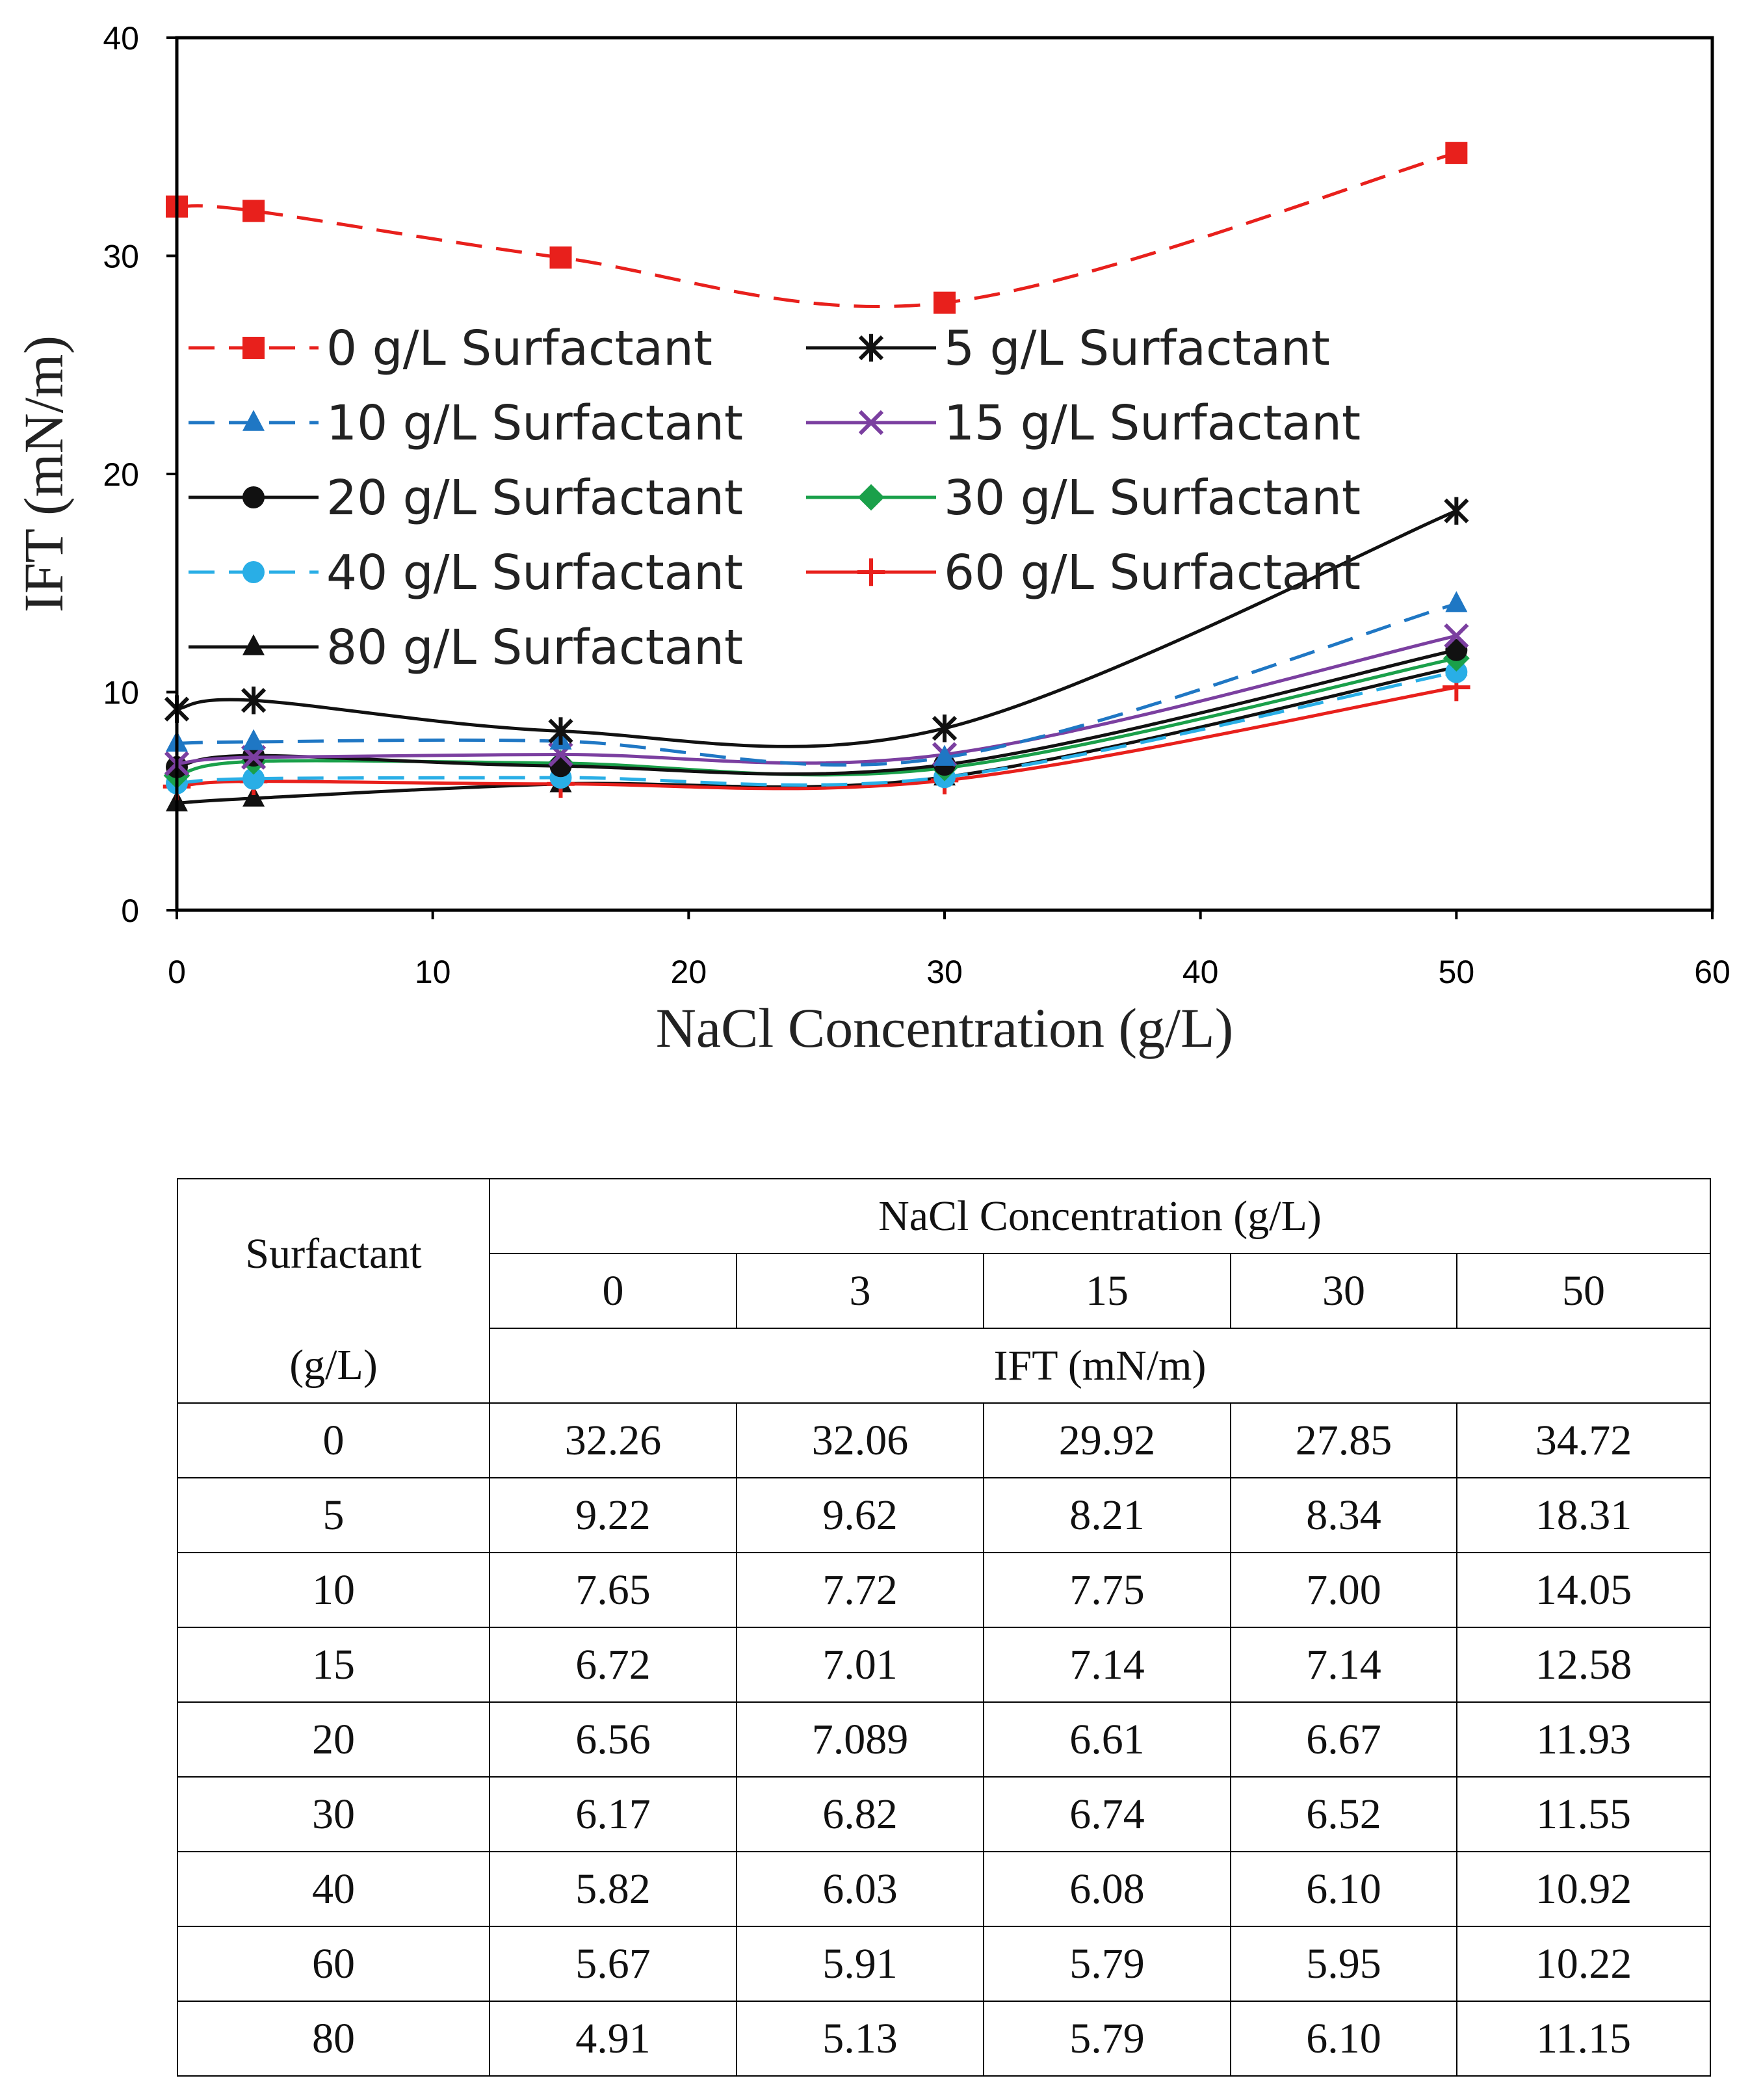 This screenshot has height=2100, width=1750. I want to click on series-10gl, so click(817, 679).